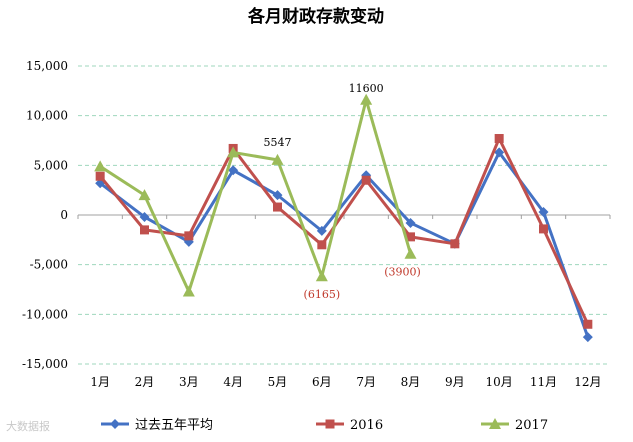 The height and width of the screenshot is (442, 633). What do you see at coordinates (278, 382) in the screenshot?
I see `x-tick-label: 5月` at bounding box center [278, 382].